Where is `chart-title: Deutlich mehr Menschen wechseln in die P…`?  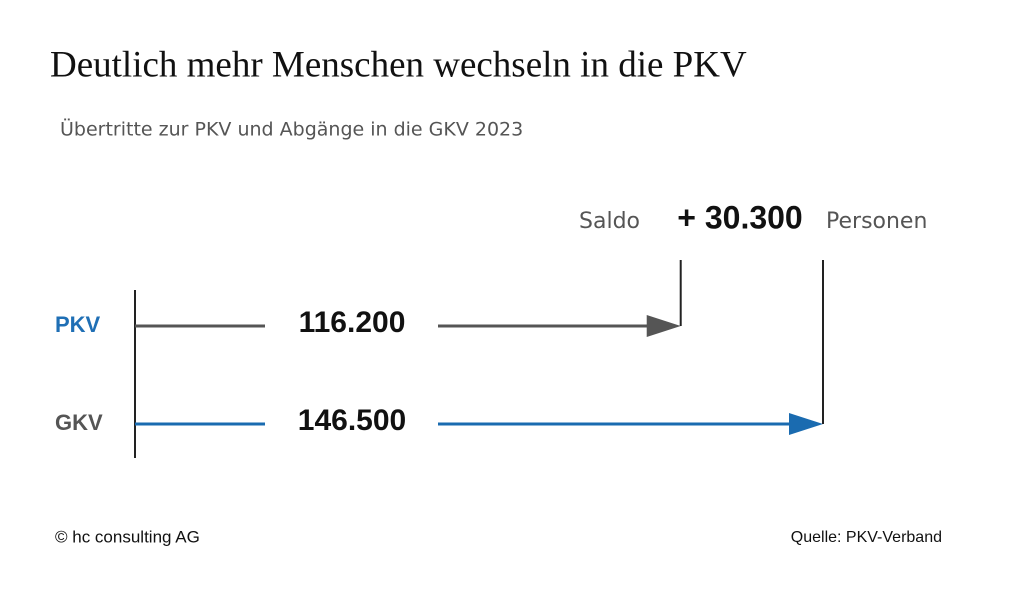 chart-title: Deutlich mehr Menschen wechseln in die P… is located at coordinates (398, 64).